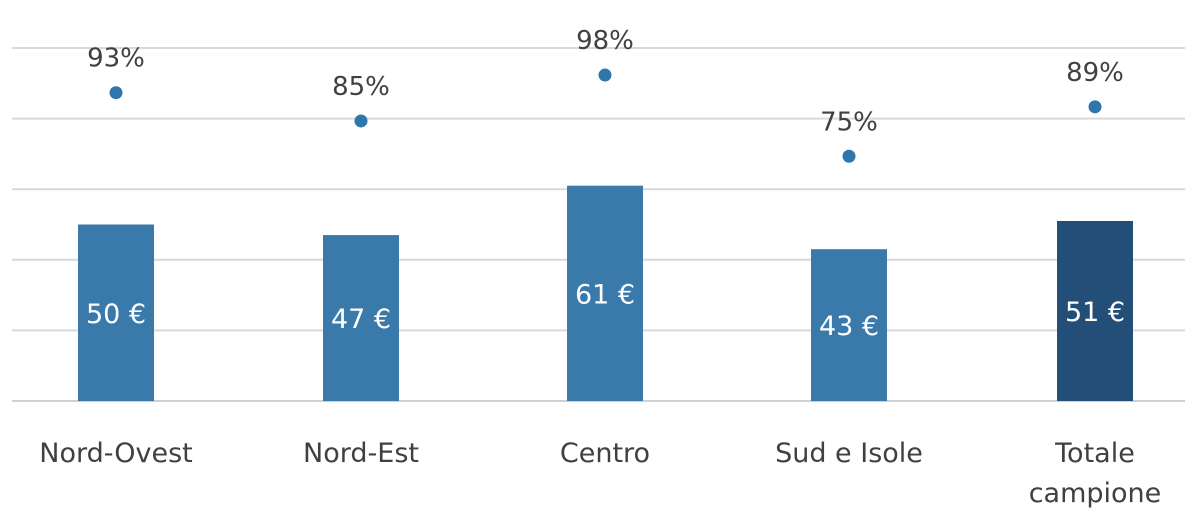 Image resolution: width=1197 pixels, height=513 pixels. What do you see at coordinates (116, 59) in the screenshot?
I see `dot-value-label: 93%` at bounding box center [116, 59].